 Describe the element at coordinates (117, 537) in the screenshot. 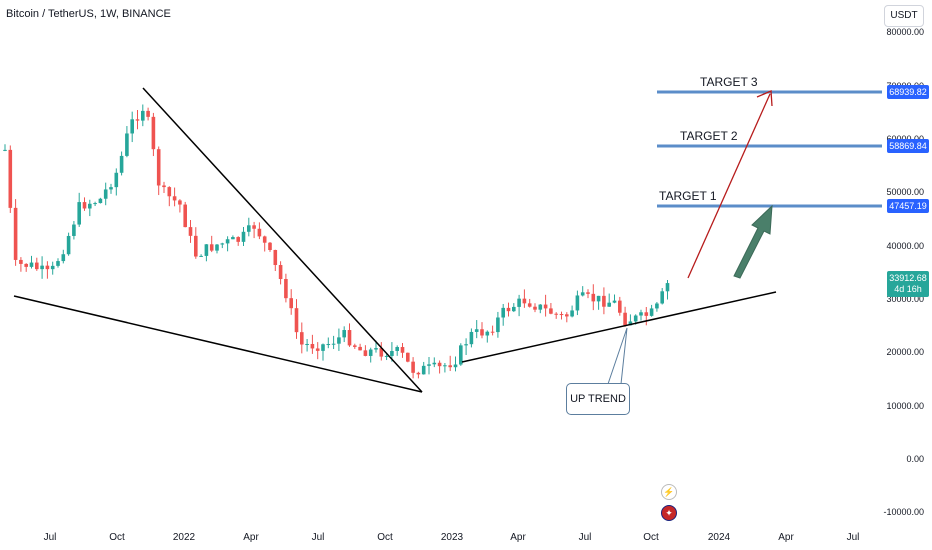

I see `x-tick: Oct` at that location.